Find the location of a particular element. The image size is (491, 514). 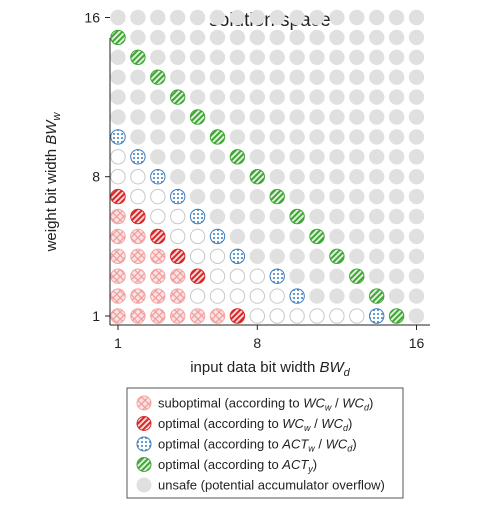

point-unsafe-x14-y11 is located at coordinates (377, 117).